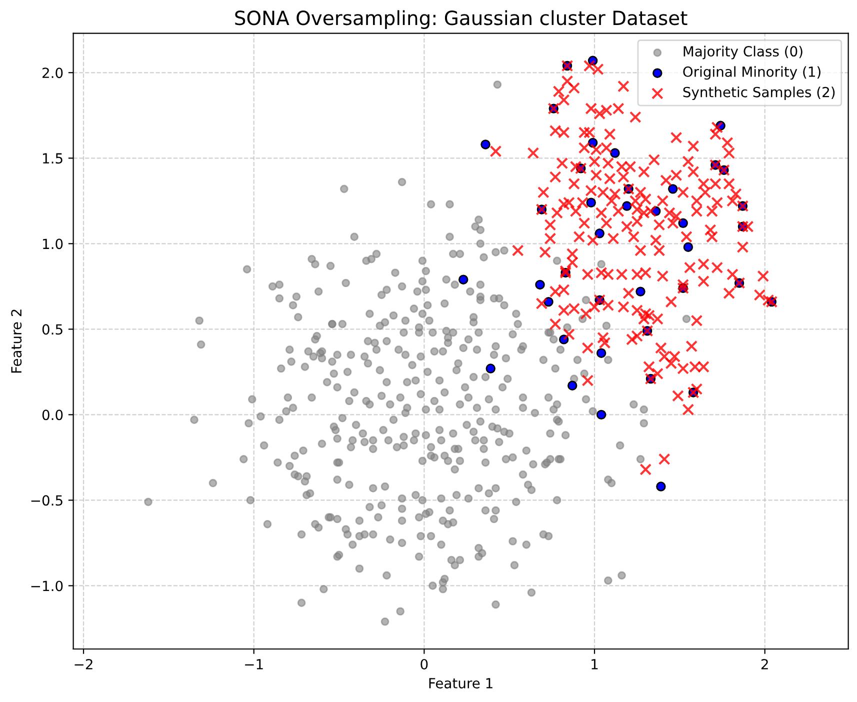 This screenshot has width=857, height=702. Describe the element at coordinates (16, 341) in the screenshot. I see `y-axis-title: Feature 2` at that location.